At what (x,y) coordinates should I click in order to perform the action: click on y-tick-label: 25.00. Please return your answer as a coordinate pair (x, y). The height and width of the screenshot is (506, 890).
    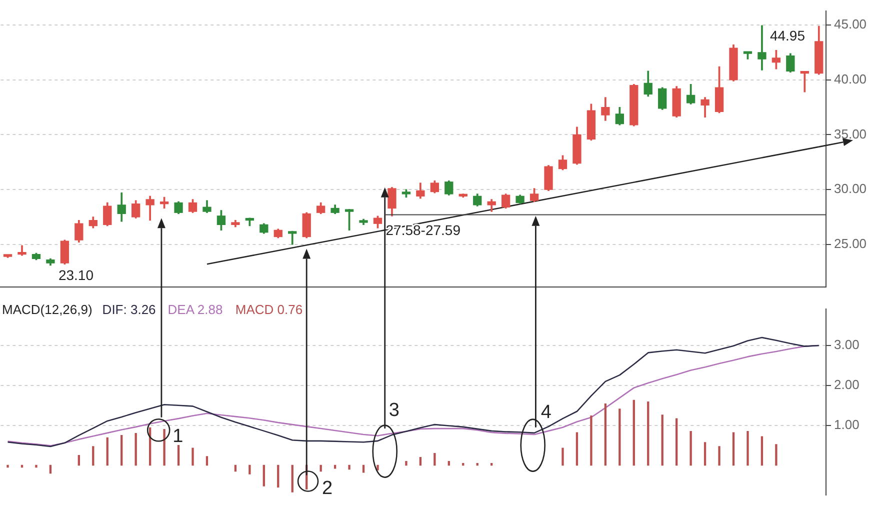
    Looking at the image, I should click on (850, 243).